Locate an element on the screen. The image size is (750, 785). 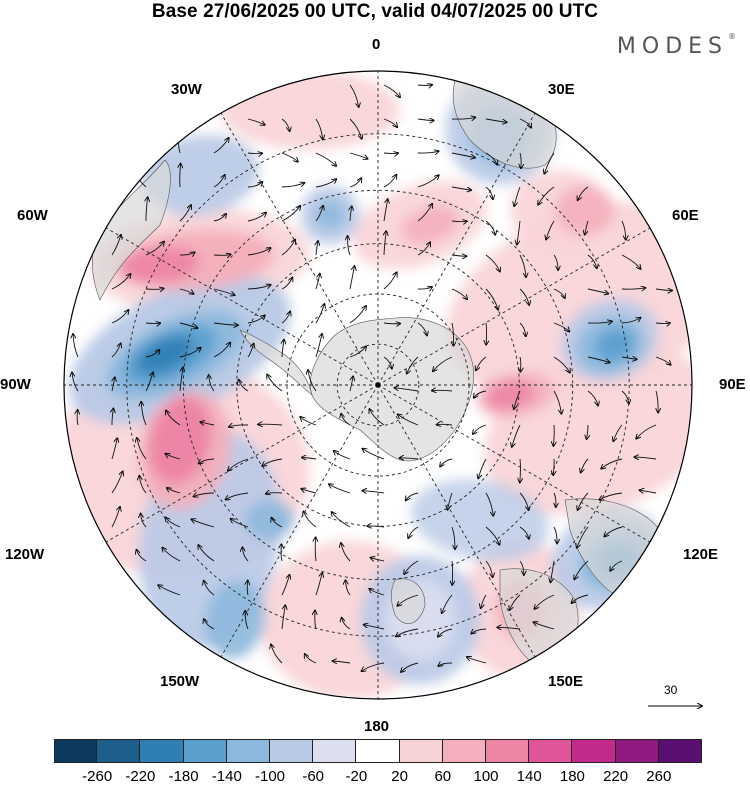
lon-label-0: 0 is located at coordinates (376, 44).